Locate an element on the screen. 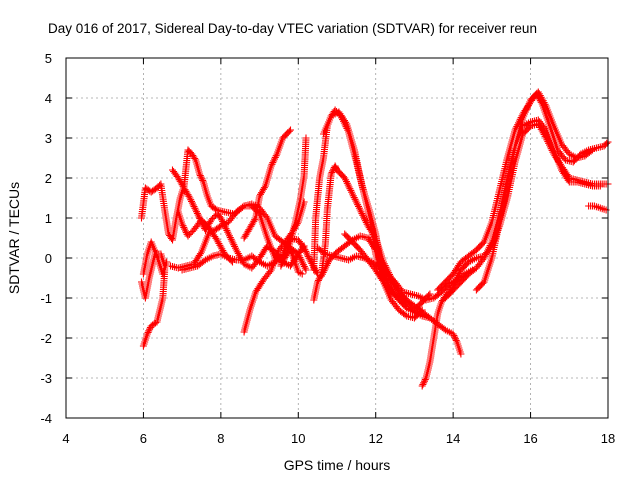  x-tick-label: 4 is located at coordinates (65, 438).